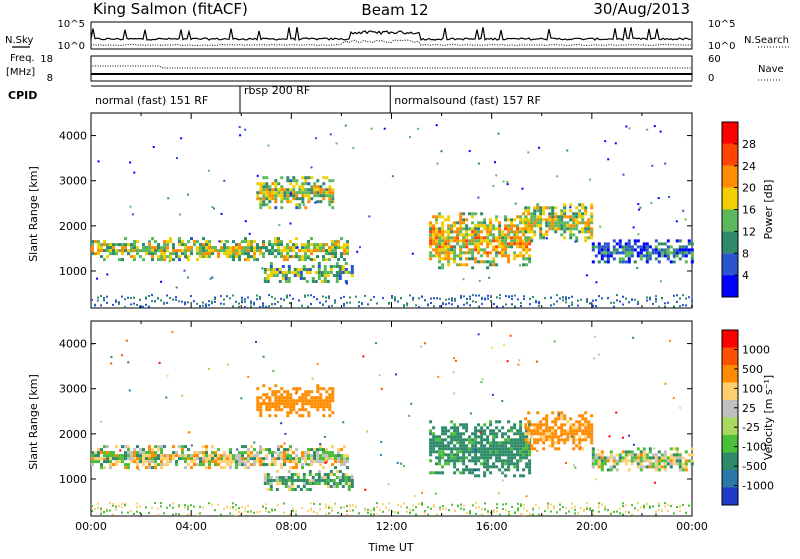 The width and height of the screenshot is (800, 559). What do you see at coordinates (730, 220) in the screenshot?
I see `colorbar-segment` at bounding box center [730, 220].